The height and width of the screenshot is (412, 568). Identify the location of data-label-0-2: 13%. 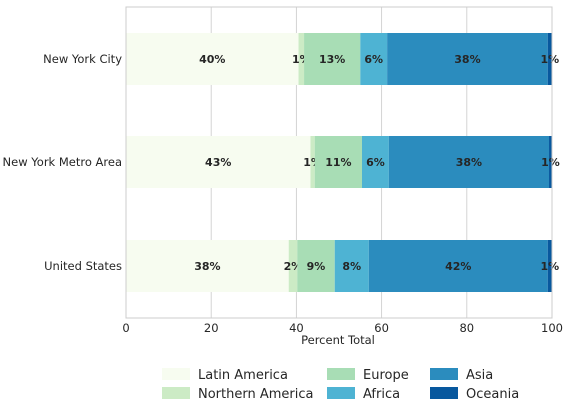
(332, 59).